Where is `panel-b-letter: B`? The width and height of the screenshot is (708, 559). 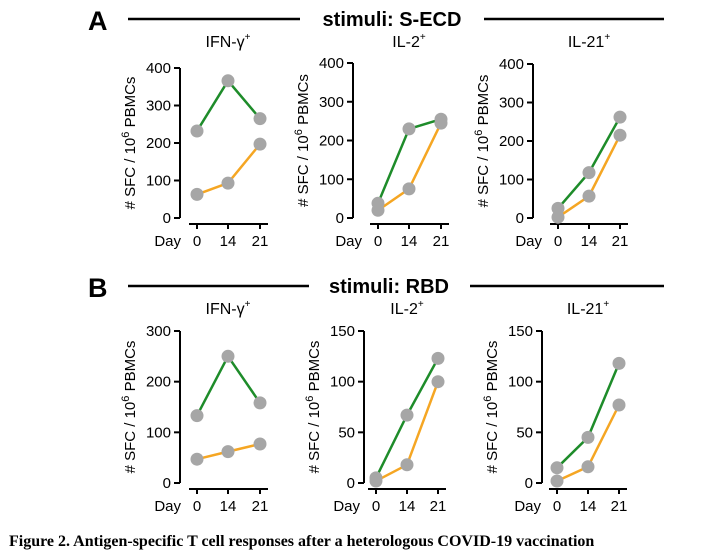
panel-b-letter: B is located at coordinates (98, 288).